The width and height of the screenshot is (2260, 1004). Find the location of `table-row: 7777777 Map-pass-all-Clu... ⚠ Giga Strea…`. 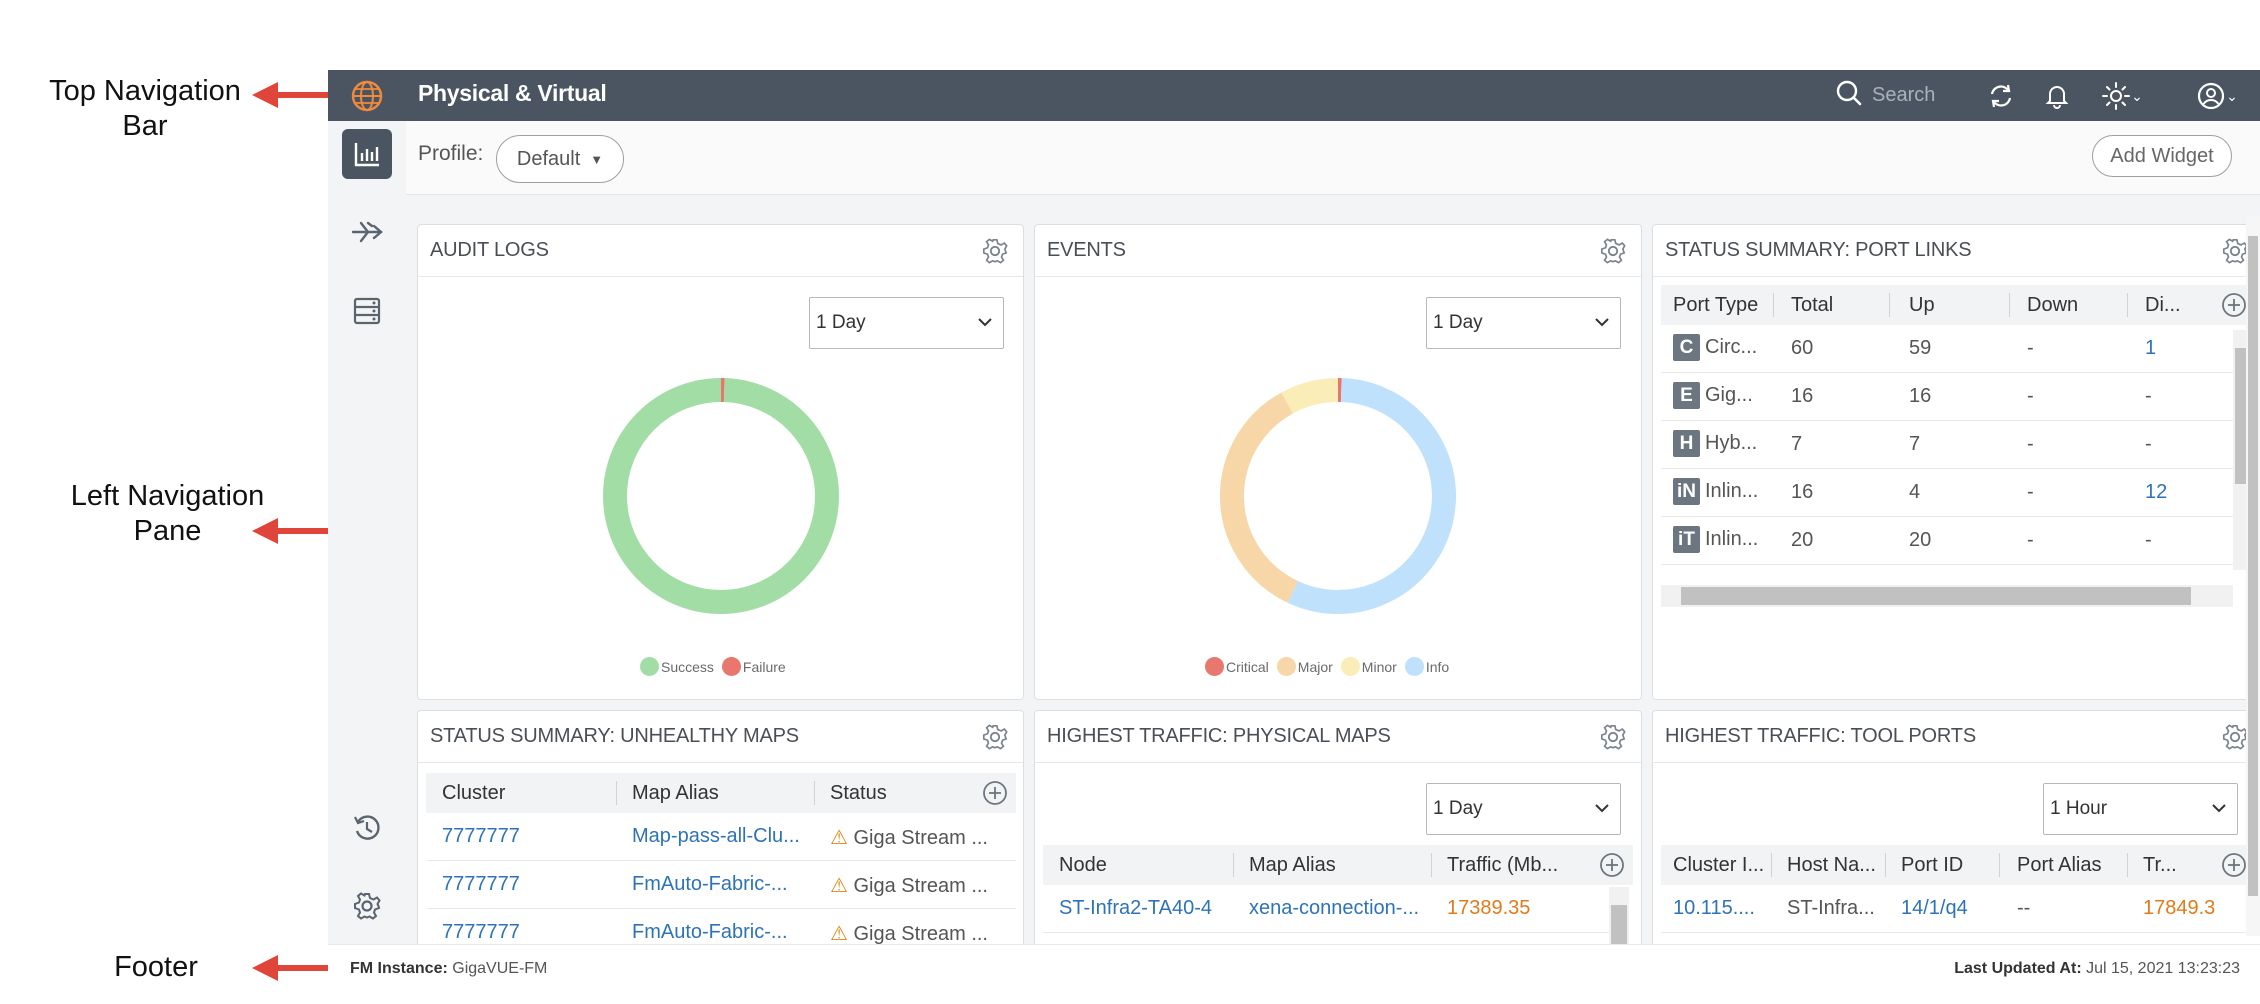

table-row: 7777777 Map-pass-all-Clu... ⚠ Giga Strea… is located at coordinates (721, 837).